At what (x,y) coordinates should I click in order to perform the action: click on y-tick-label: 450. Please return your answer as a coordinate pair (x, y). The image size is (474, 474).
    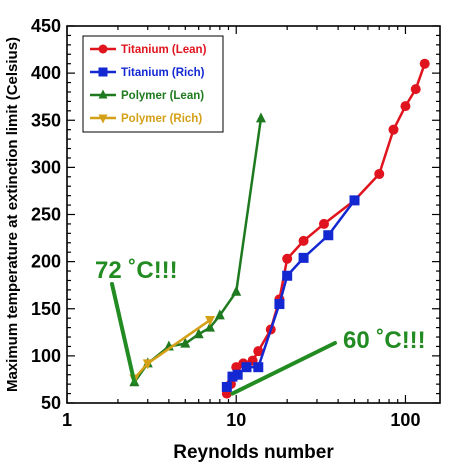
    Looking at the image, I should click on (46, 26).